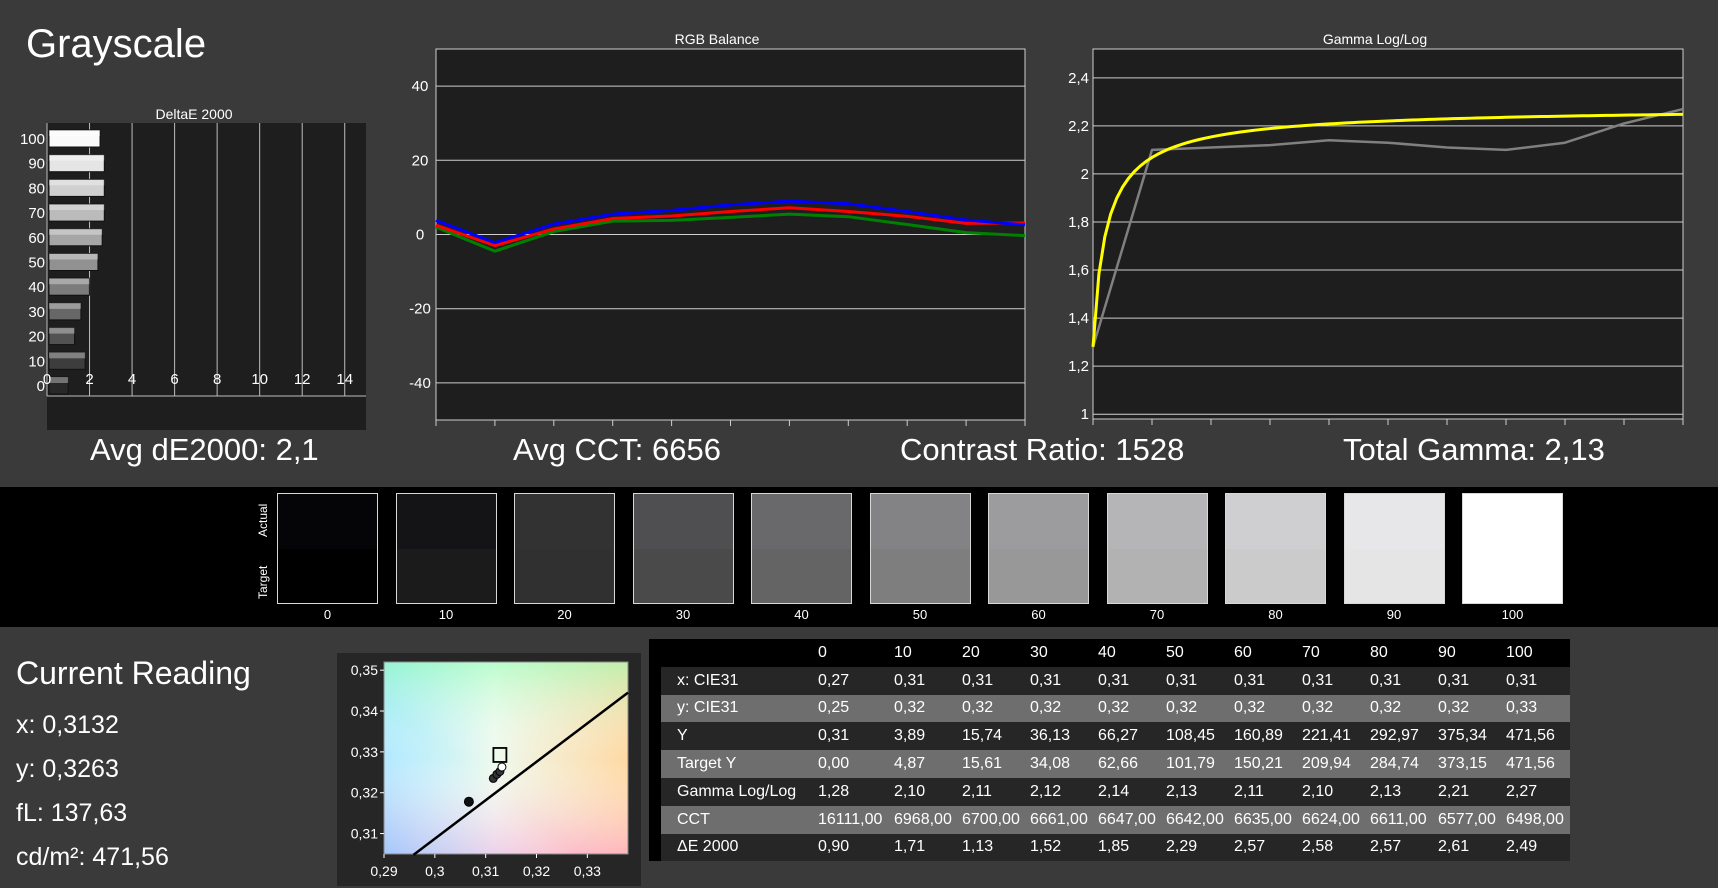 This screenshot has width=1718, height=888. Describe the element at coordinates (36, 213) in the screenshot. I see `deltae-ytick: 70` at that location.